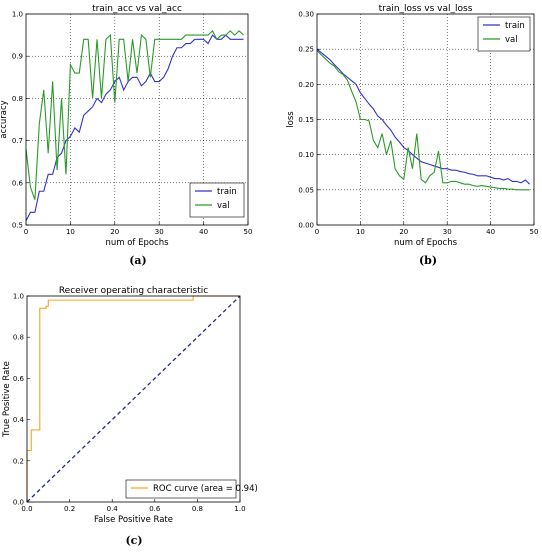 This screenshot has height=554, width=542. Describe the element at coordinates (155, 509) in the screenshot. I see `x-tick-label: 0.6` at that location.